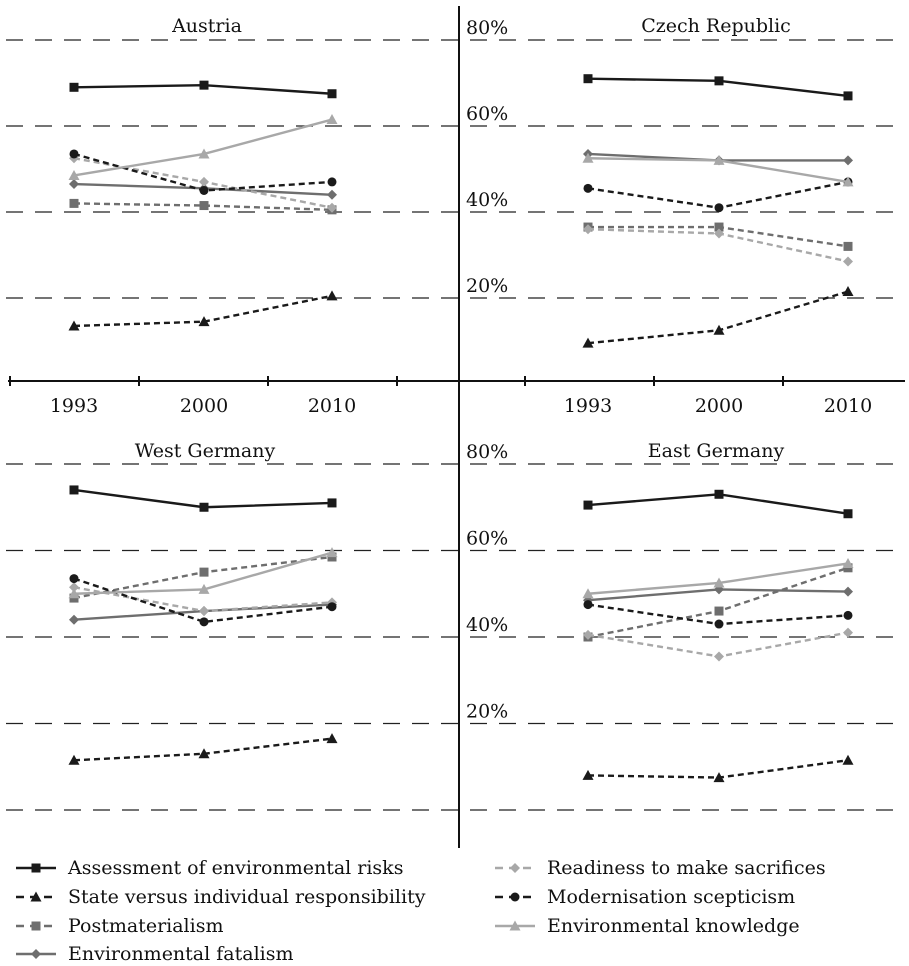 This screenshot has height=966, width=909. I want to click on legend-marker-postmaterialism, so click(36, 926).